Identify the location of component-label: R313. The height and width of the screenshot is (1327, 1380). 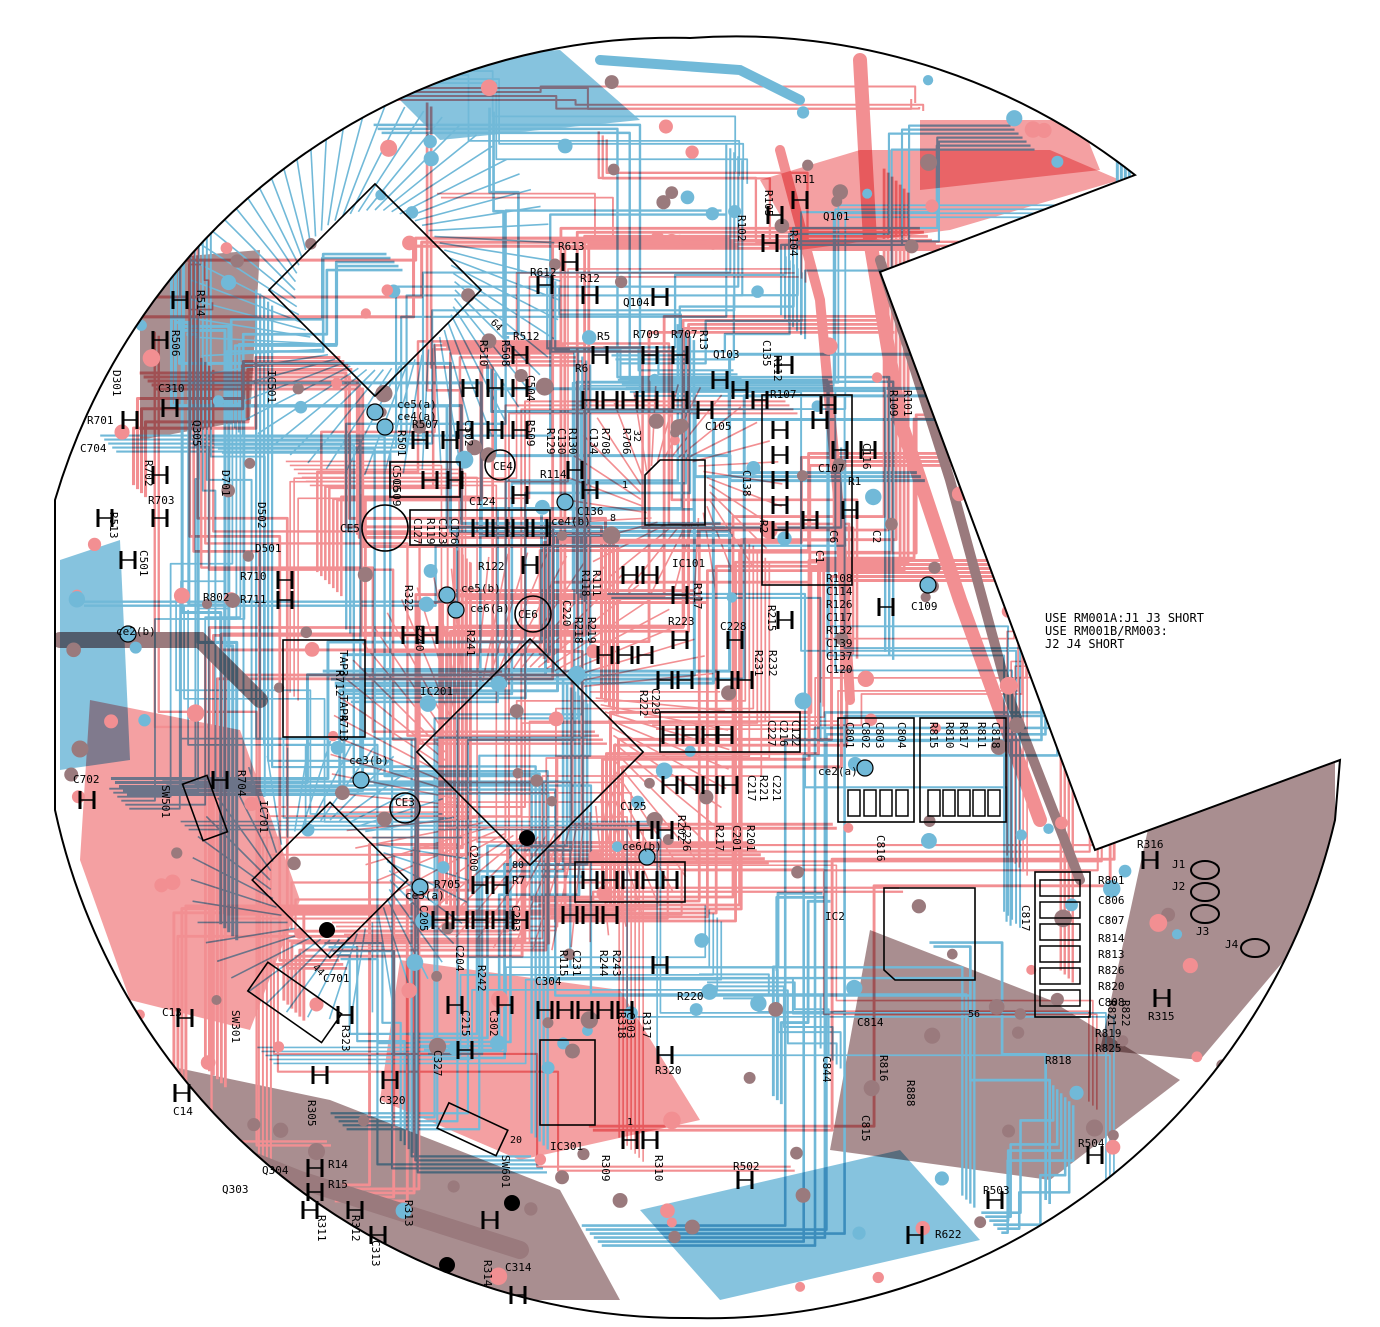
(408, 1213).